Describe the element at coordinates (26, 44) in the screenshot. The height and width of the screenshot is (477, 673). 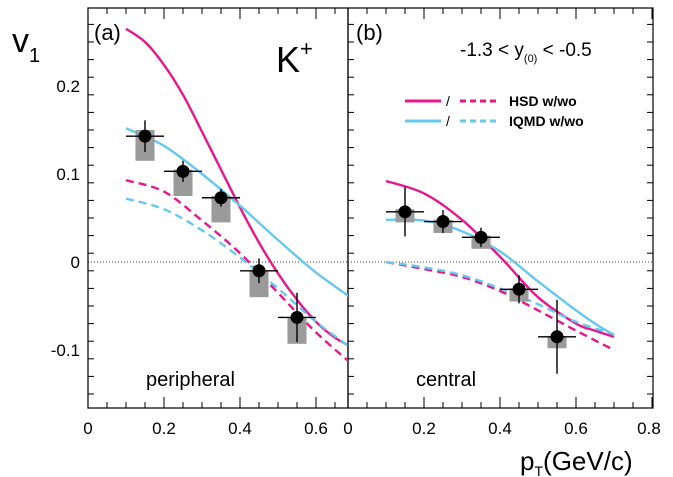
I see `y-axis-label: v1` at that location.